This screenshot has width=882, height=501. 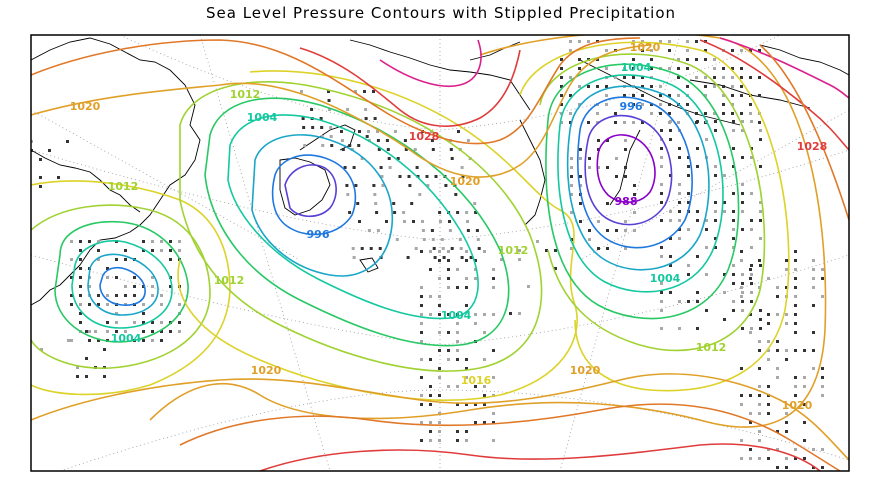 I want to click on isobar-1000-right, so click(x=638, y=178).